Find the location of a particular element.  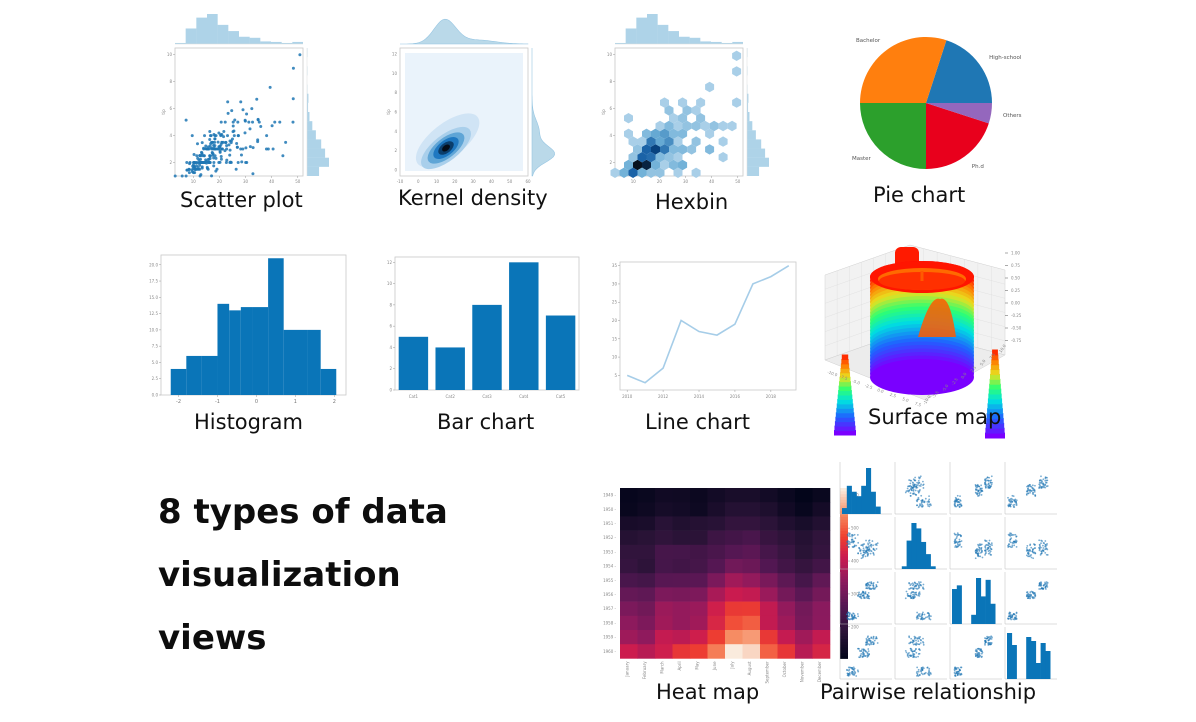

svg-text: Others is located at coordinates (1012, 116).